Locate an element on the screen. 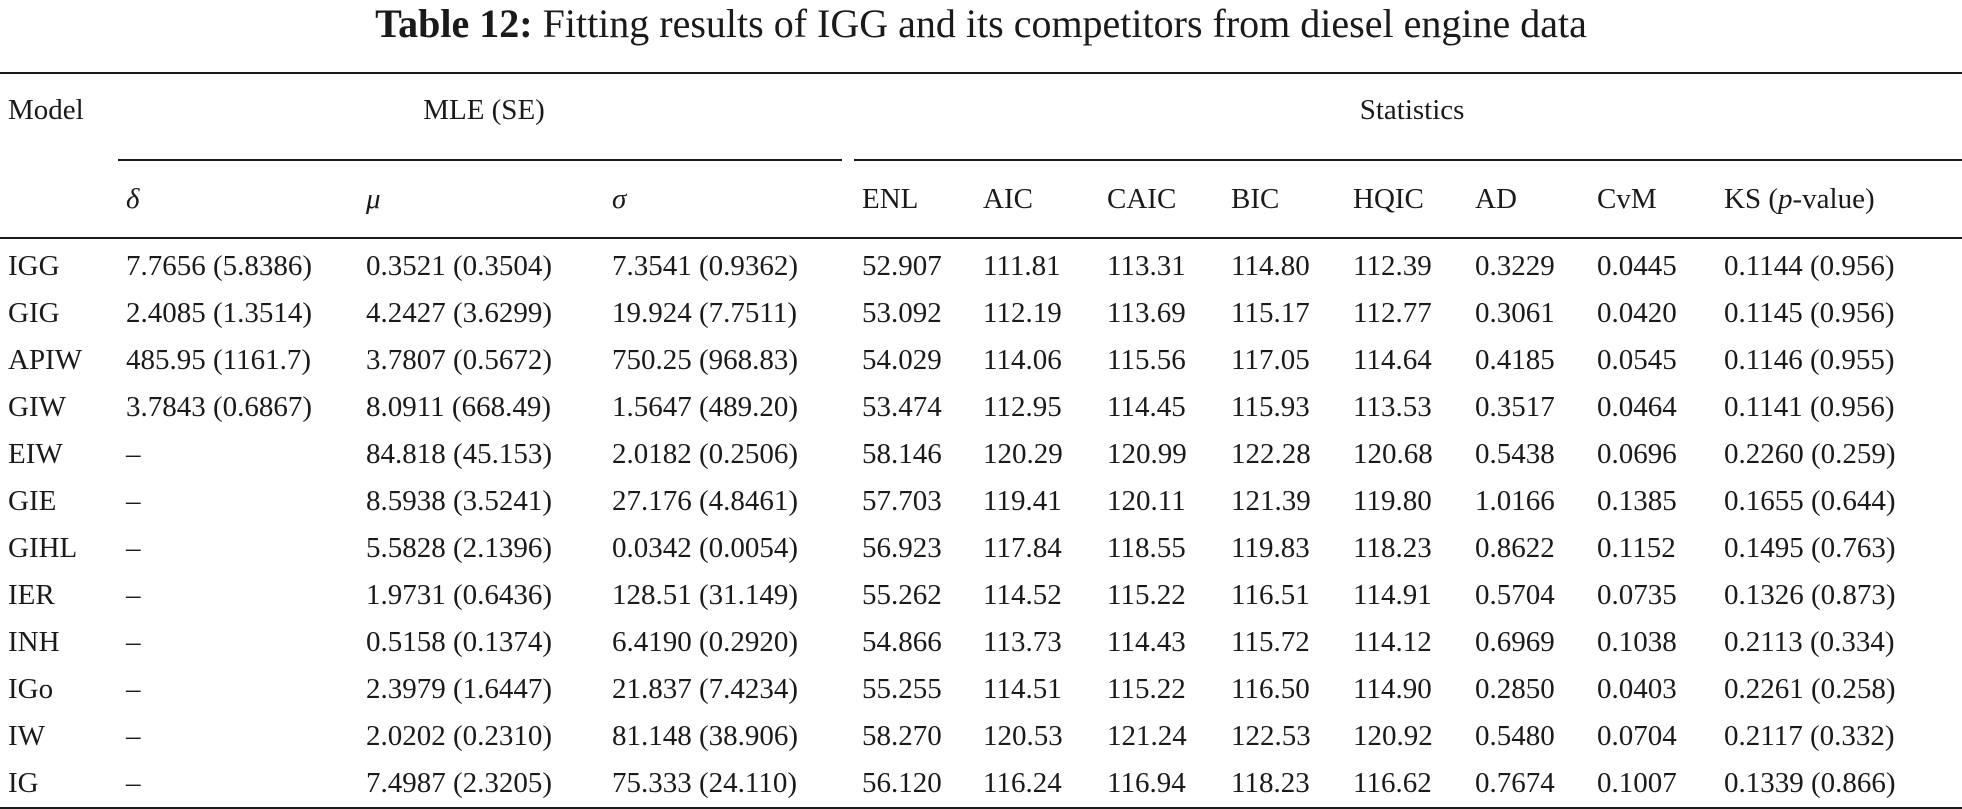 This screenshot has width=1962, height=809. cell-aic: 120.53 is located at coordinates (1023, 736).